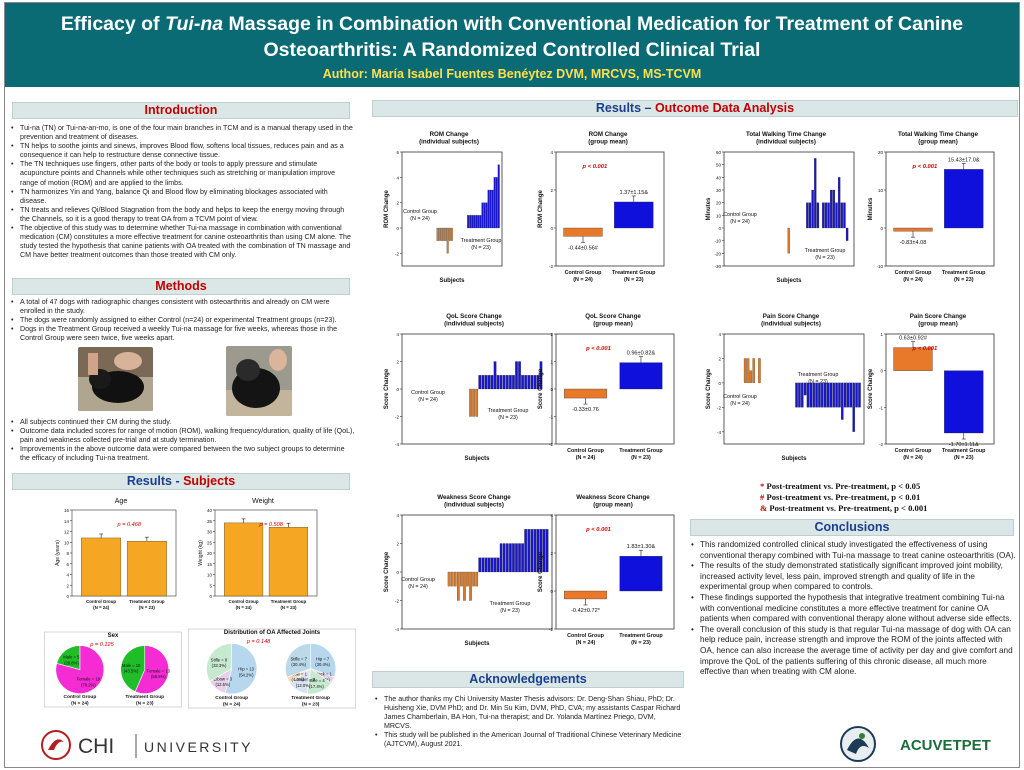 The image size is (1024, 770). What do you see at coordinates (881, 190) in the screenshot?
I see `tick-label: 10` at bounding box center [881, 190].